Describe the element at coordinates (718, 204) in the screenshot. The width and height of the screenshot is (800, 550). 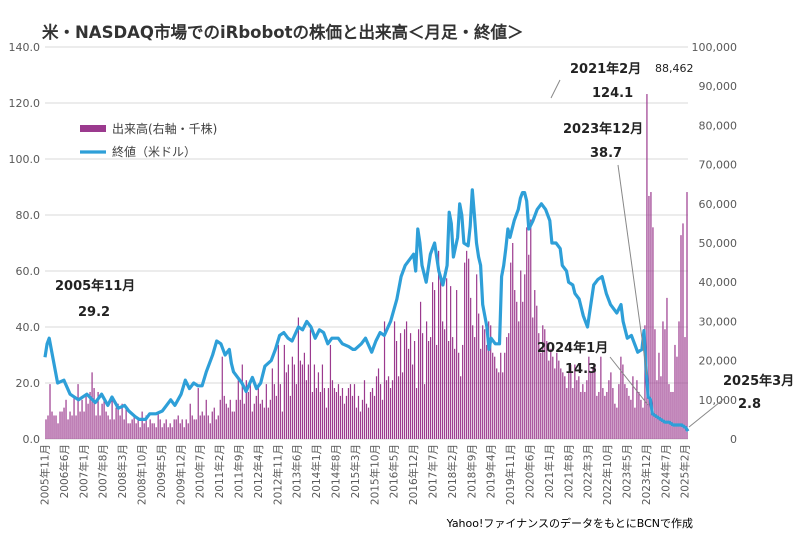
I see `right-tick-label: 60,000` at that location.